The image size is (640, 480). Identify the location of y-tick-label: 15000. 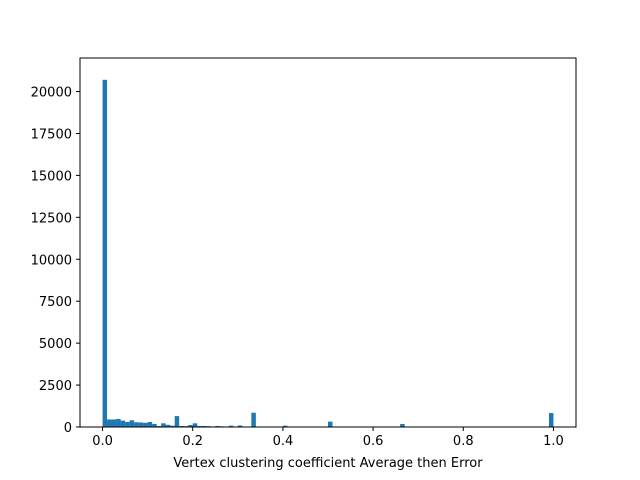
(51, 176).